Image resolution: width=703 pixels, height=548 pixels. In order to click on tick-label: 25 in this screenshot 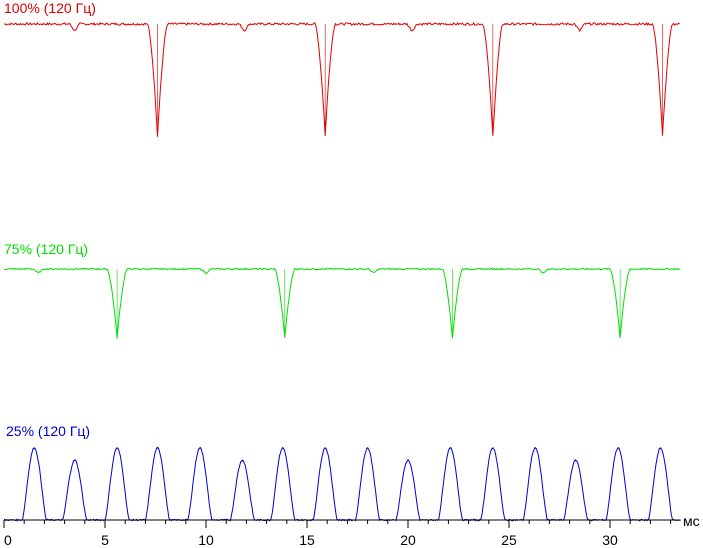, I will do `click(509, 540)`.